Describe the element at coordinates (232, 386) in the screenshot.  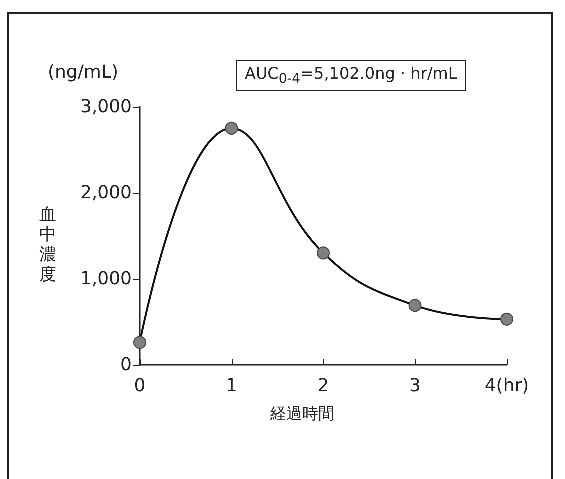
I see `x-tick-label: 1` at that location.